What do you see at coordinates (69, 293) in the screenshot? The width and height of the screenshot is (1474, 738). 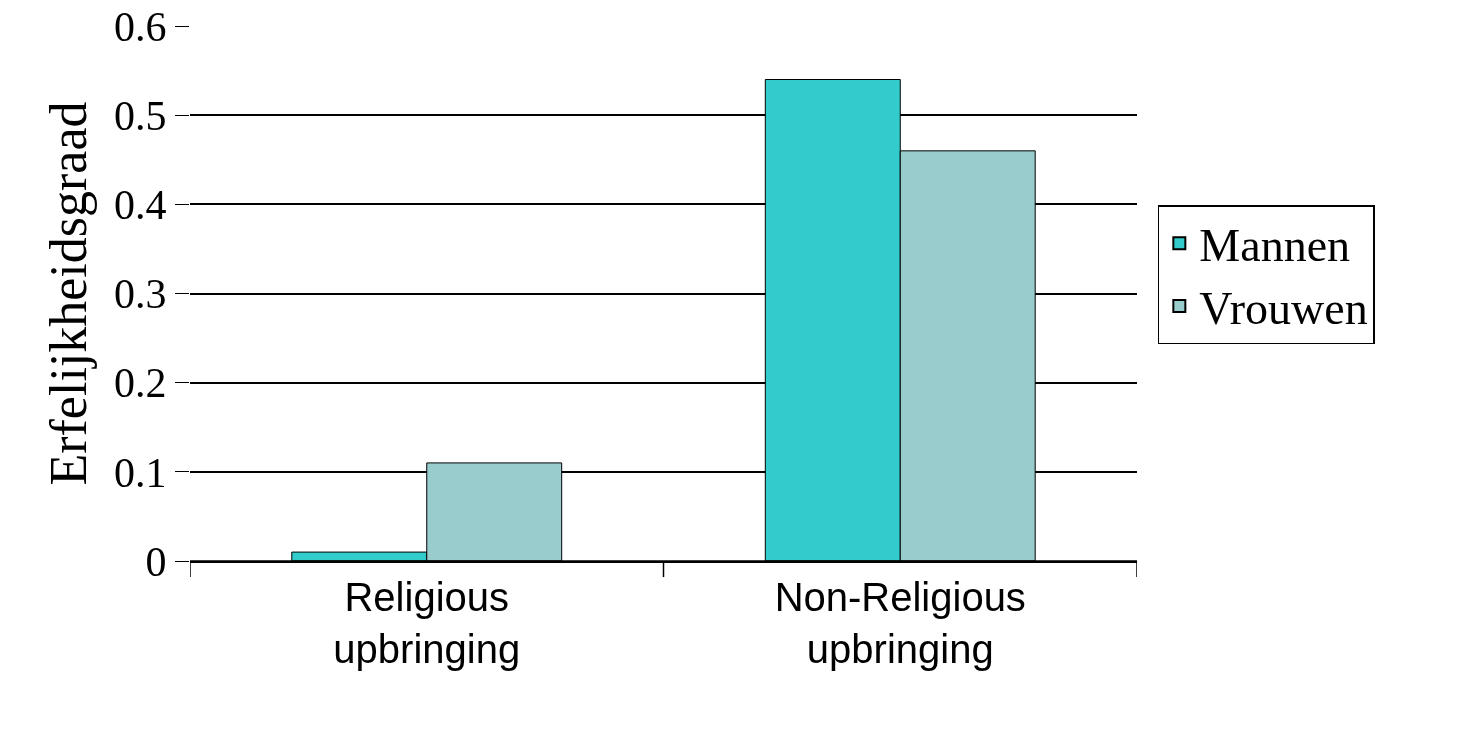 I see `y-axis-title: Erfelijkheidsgraad` at bounding box center [69, 293].